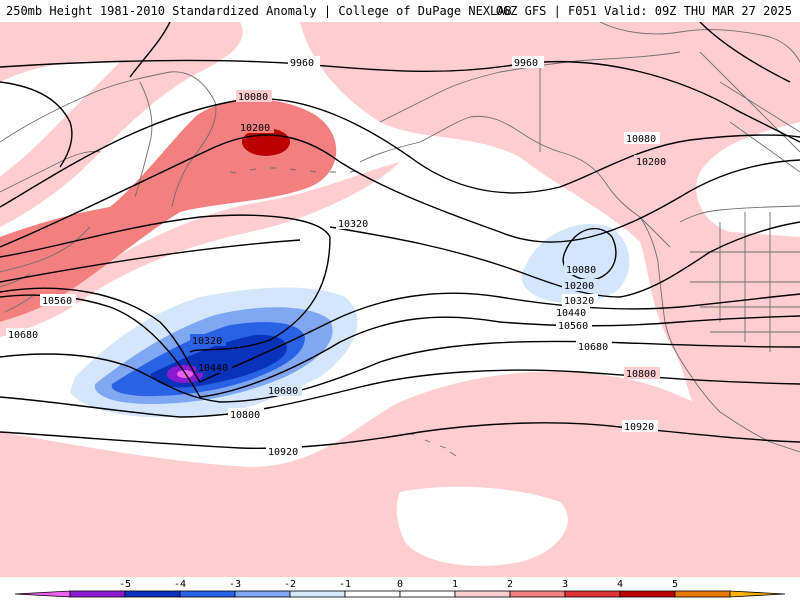 Image resolution: width=800 pixels, height=604 pixels. I want to click on colorbar-tick-label: 2, so click(510, 584).